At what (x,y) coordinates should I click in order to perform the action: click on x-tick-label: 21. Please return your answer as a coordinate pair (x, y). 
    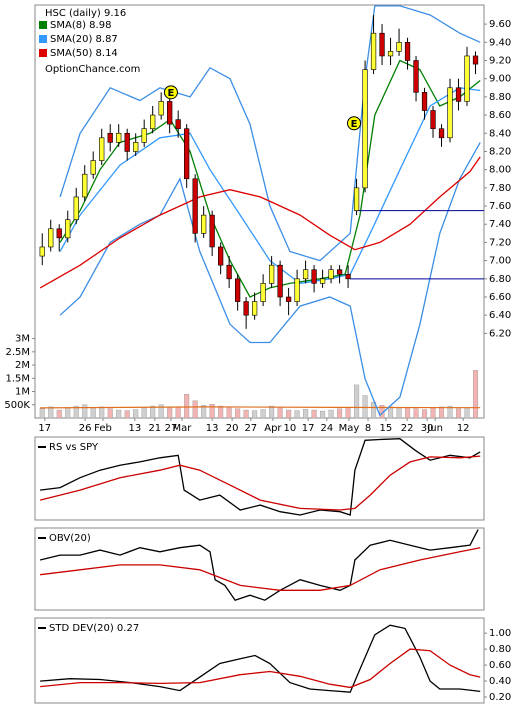
    Looking at the image, I should click on (154, 428).